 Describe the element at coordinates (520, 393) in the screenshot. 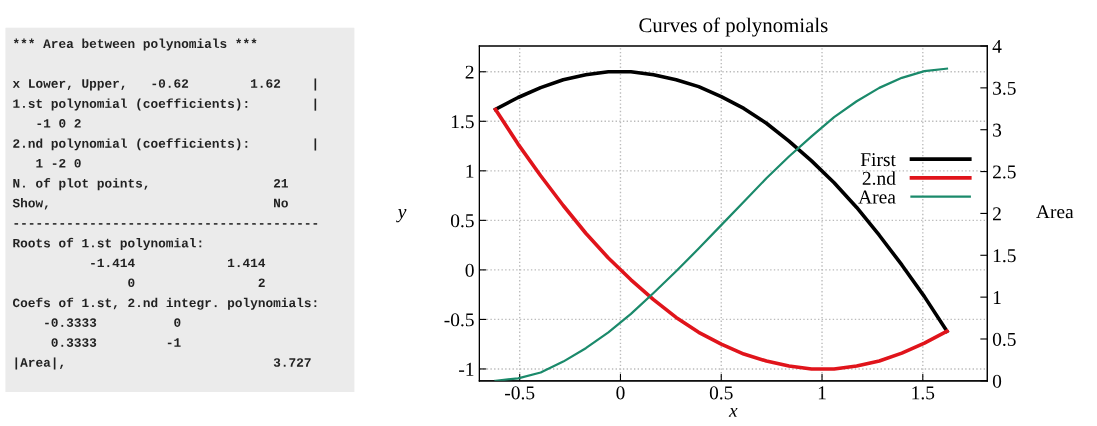

I see `x-tick-label: -0.5` at that location.